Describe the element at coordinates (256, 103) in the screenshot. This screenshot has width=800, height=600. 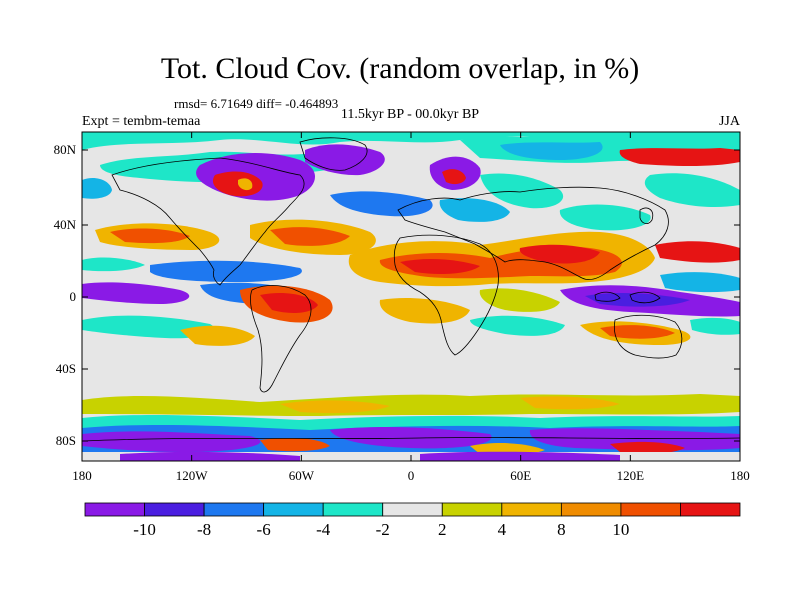
I see `rmsd-diff-stats: rmsd= 6.71649 diff= -0.464893` at that location.